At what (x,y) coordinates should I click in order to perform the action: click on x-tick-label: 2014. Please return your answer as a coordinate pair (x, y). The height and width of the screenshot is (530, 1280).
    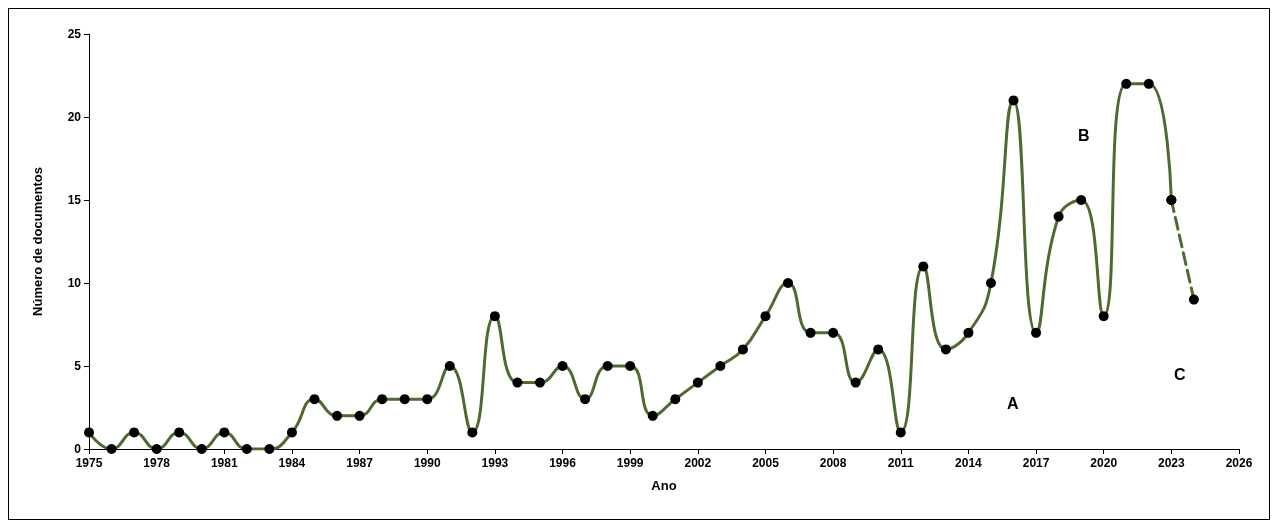
    Looking at the image, I should click on (969, 463).